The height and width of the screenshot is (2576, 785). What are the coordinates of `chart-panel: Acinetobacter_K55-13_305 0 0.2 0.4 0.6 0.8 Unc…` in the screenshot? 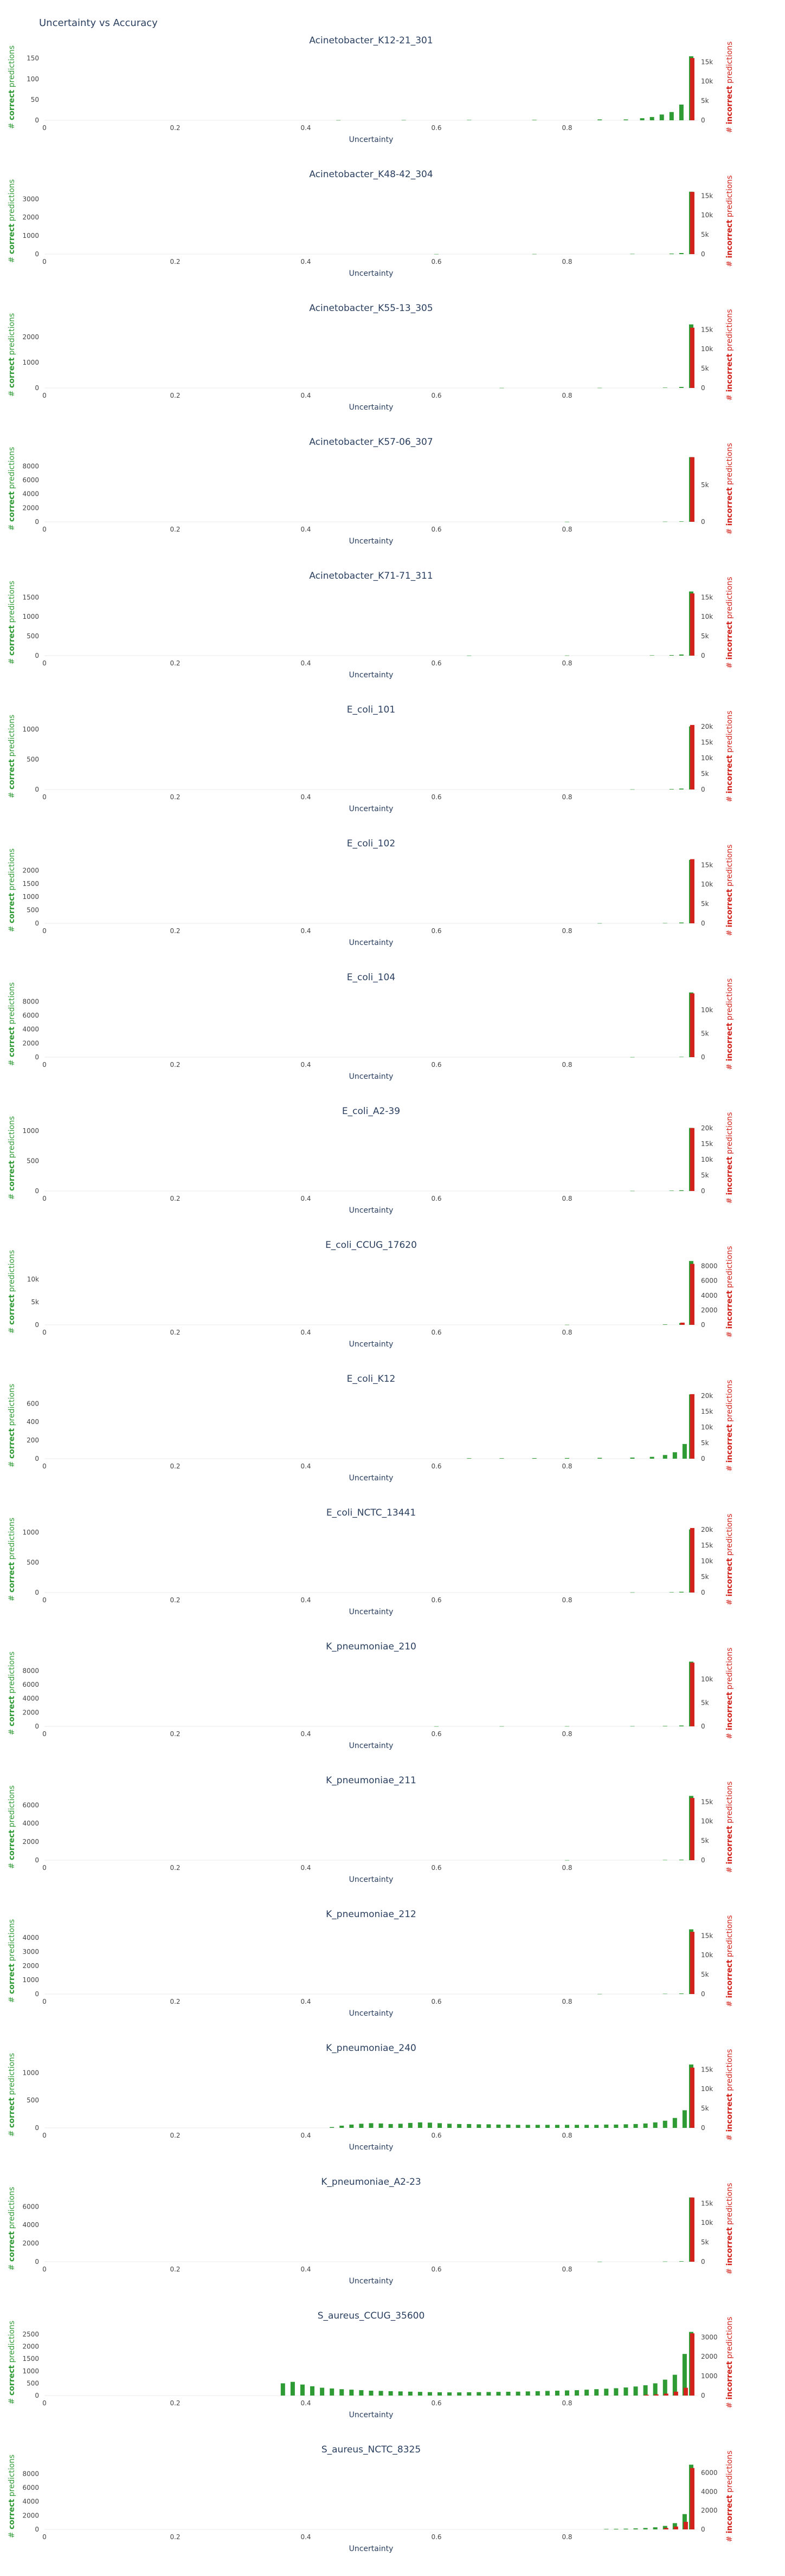 It's located at (371, 357).